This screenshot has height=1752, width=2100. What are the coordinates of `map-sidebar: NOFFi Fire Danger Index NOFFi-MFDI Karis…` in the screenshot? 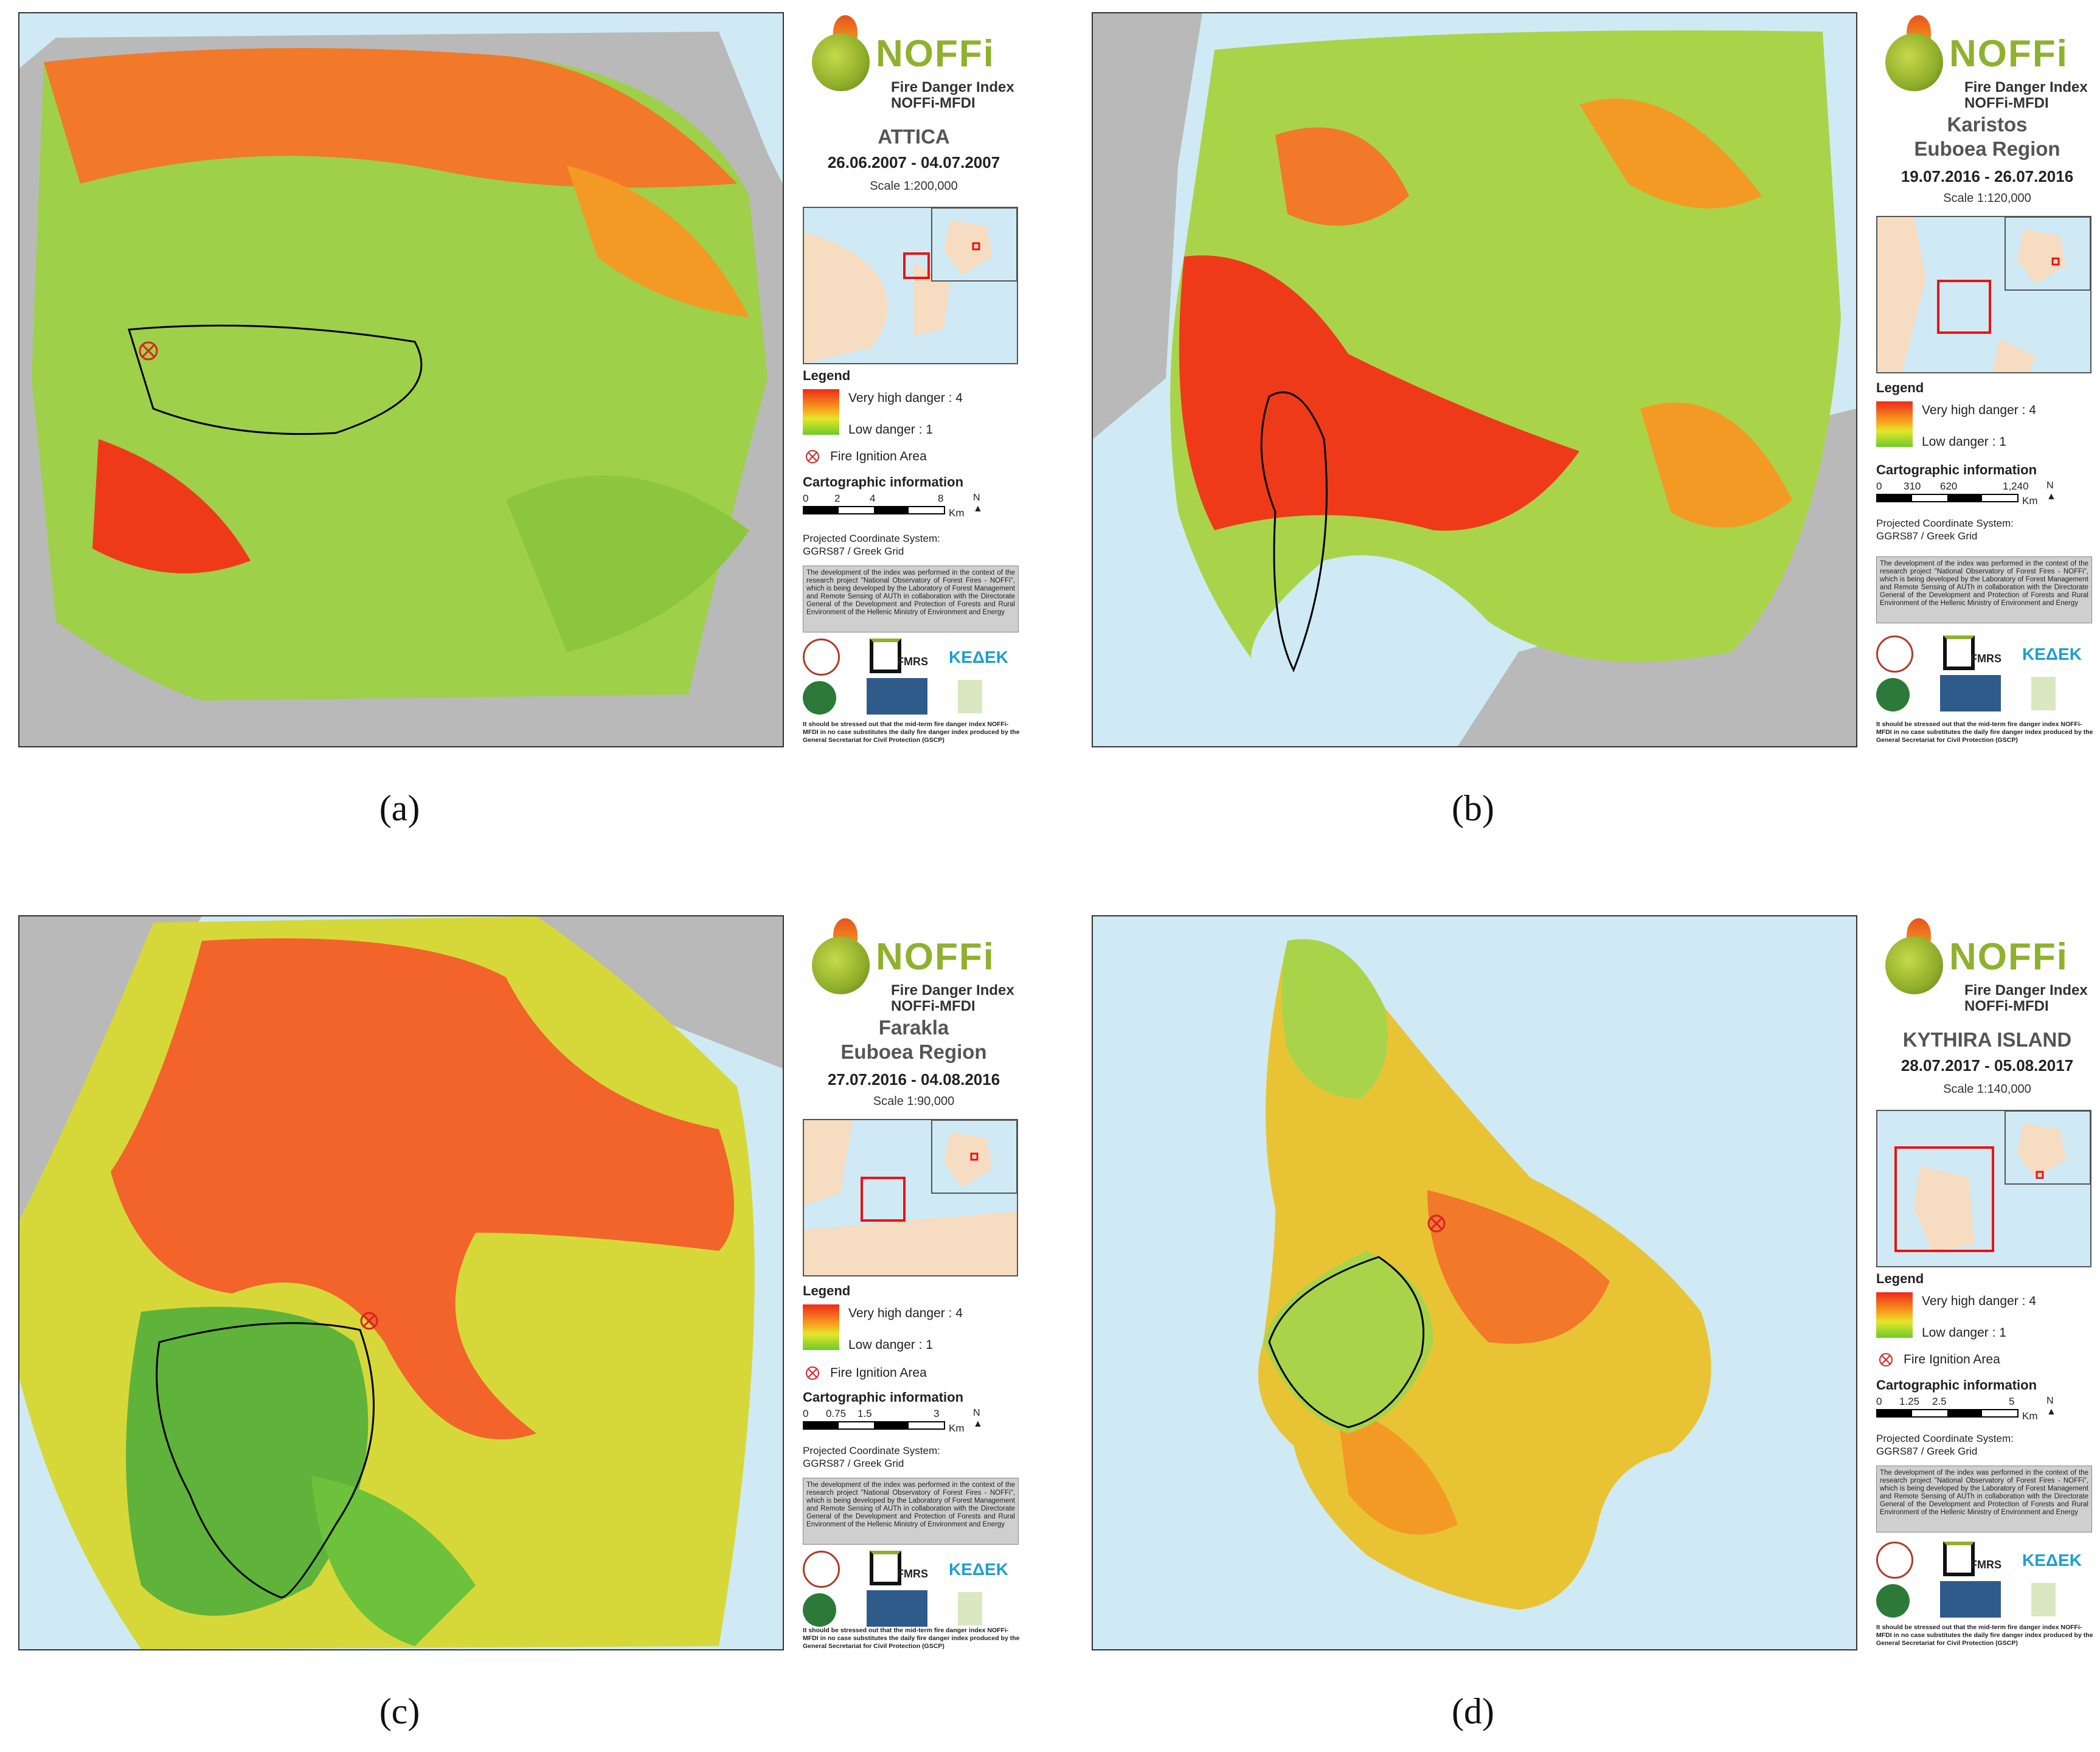 It's located at (1983, 383).